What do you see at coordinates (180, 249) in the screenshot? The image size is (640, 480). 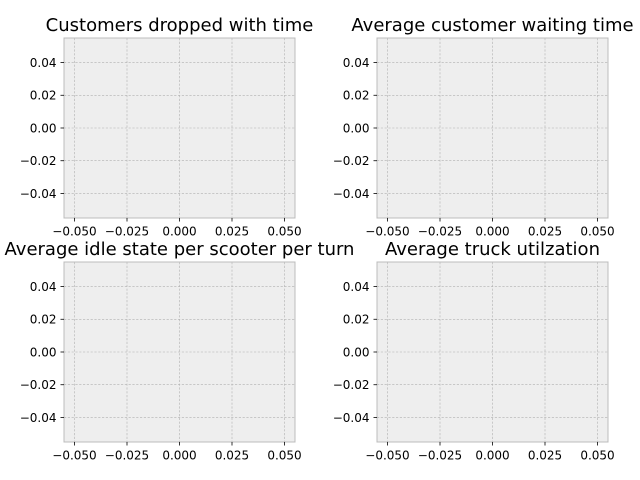 I see `chart-title: Average idle state per scooter per turn` at bounding box center [180, 249].